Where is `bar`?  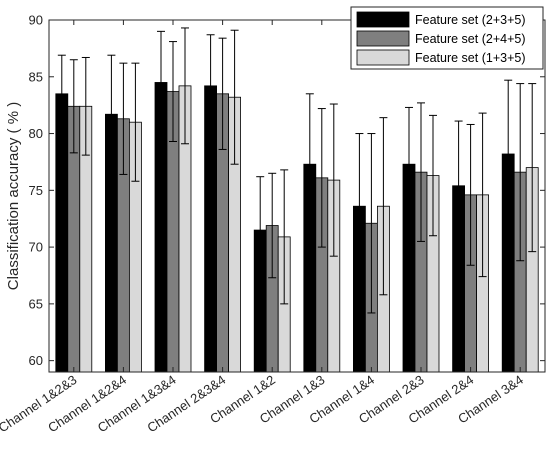 bar is located at coordinates (62, 233).